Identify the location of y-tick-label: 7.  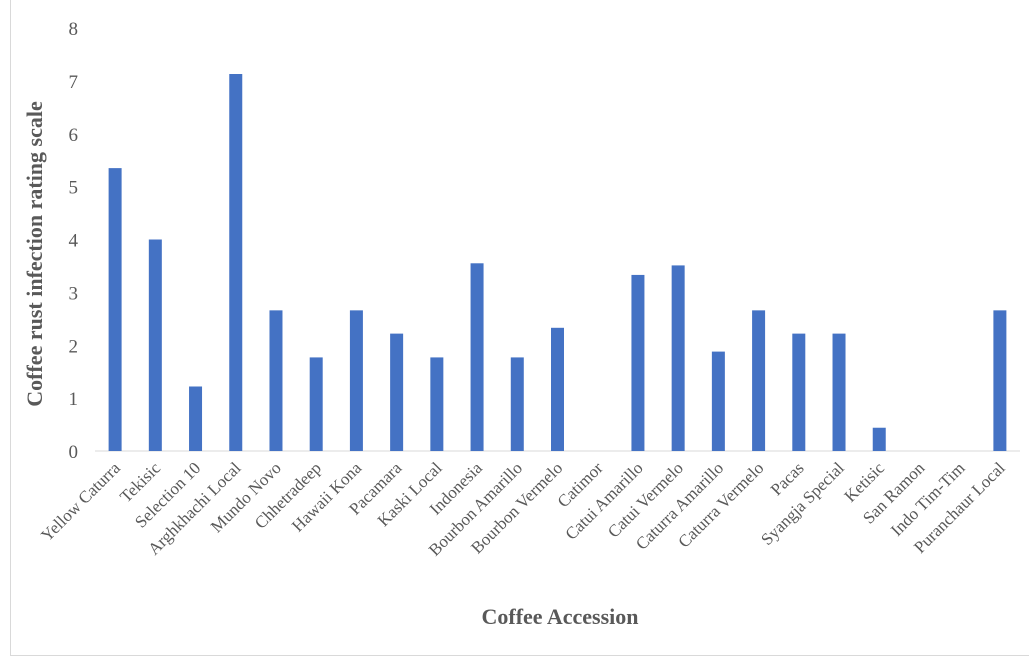
(74, 82).